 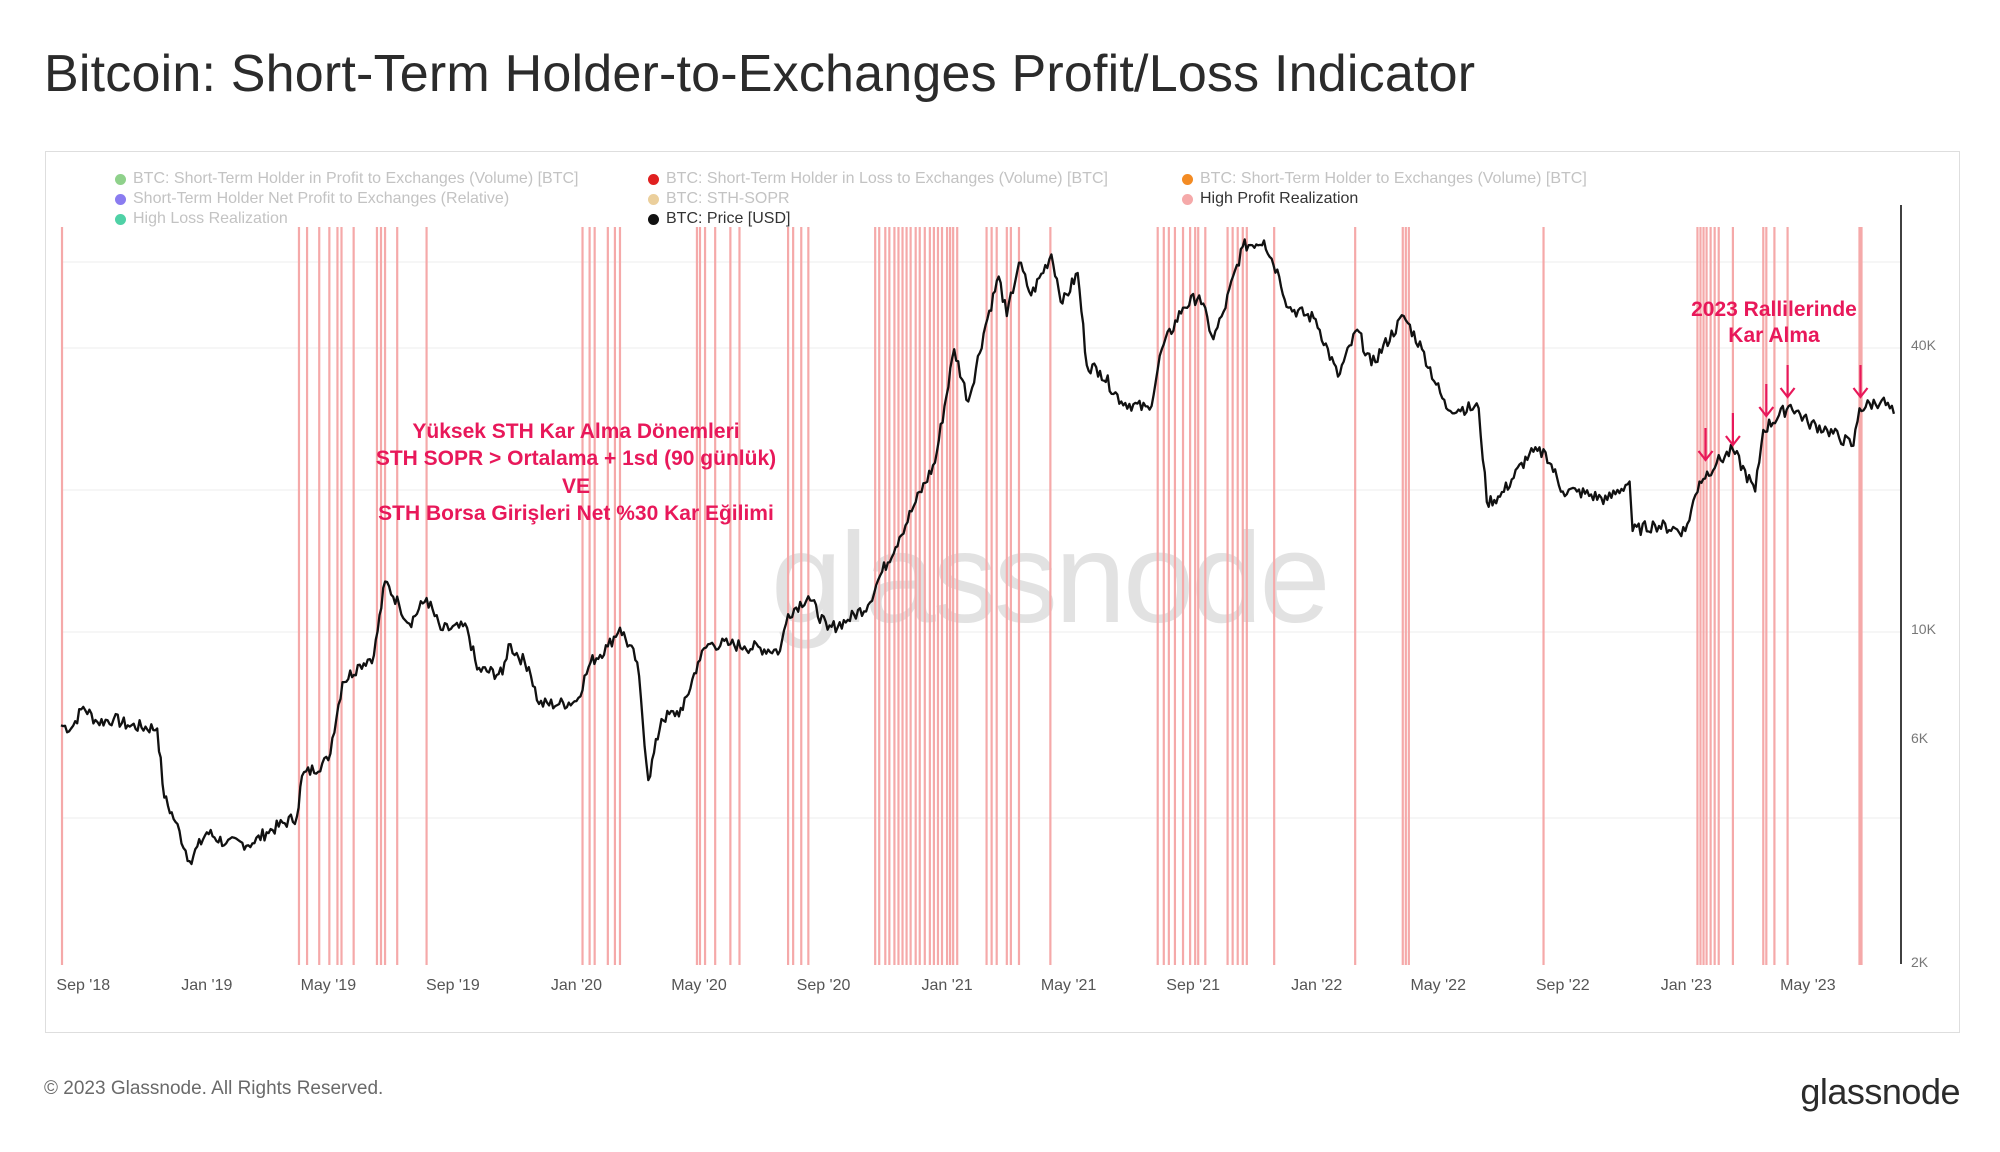 I want to click on annotation-right-line: Kar Alma, so click(x=1774, y=335).